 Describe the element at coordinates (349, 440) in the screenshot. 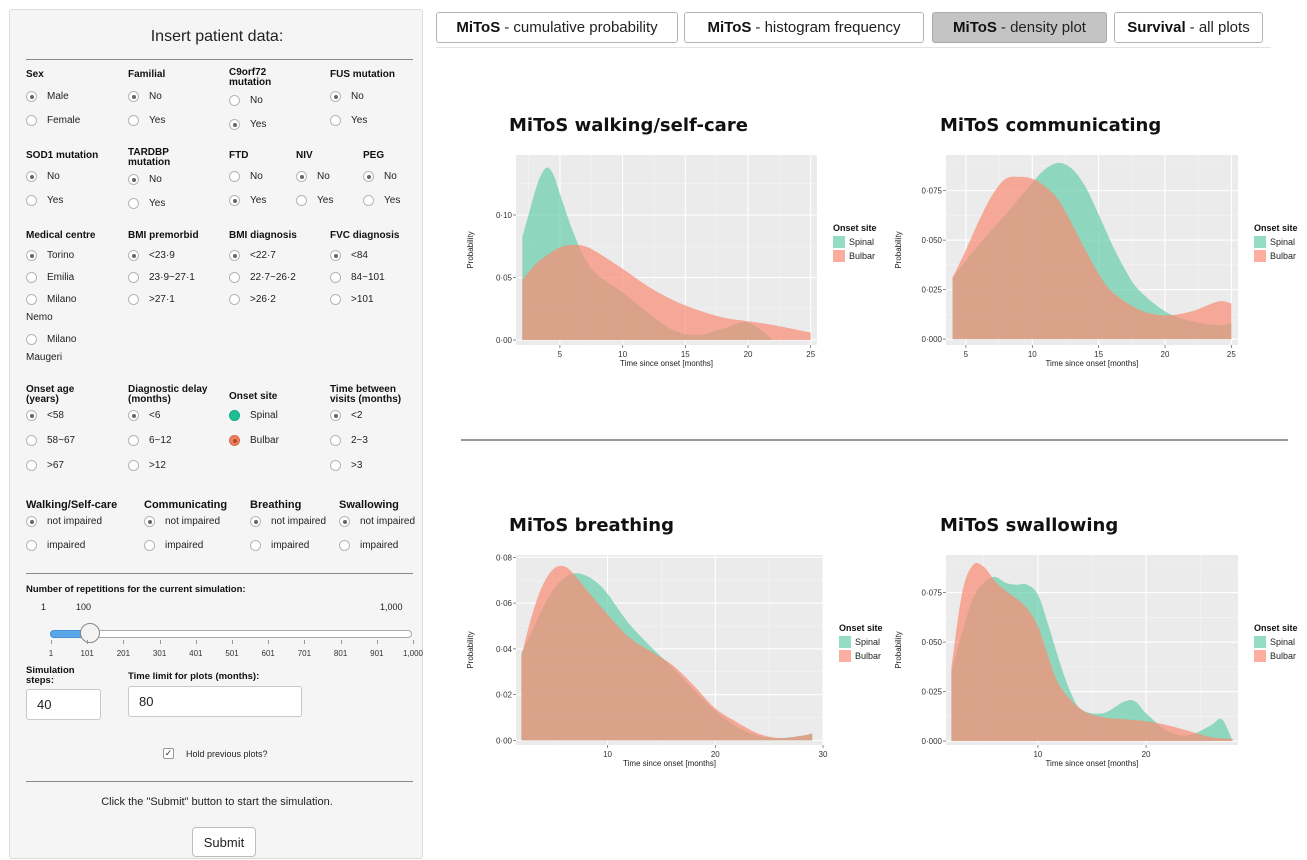

I see `radio-time-between-visits-months-2-3: 2~3` at that location.